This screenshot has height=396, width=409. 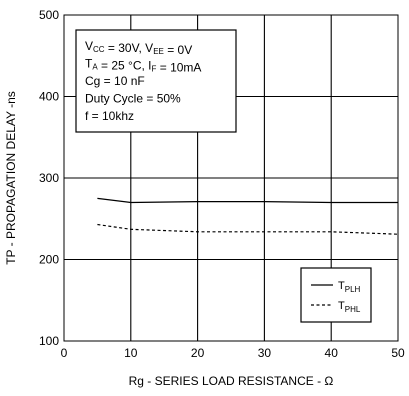 I want to click on x-tick-labels: 0 10 20 30 40 50, so click(x=233, y=353).